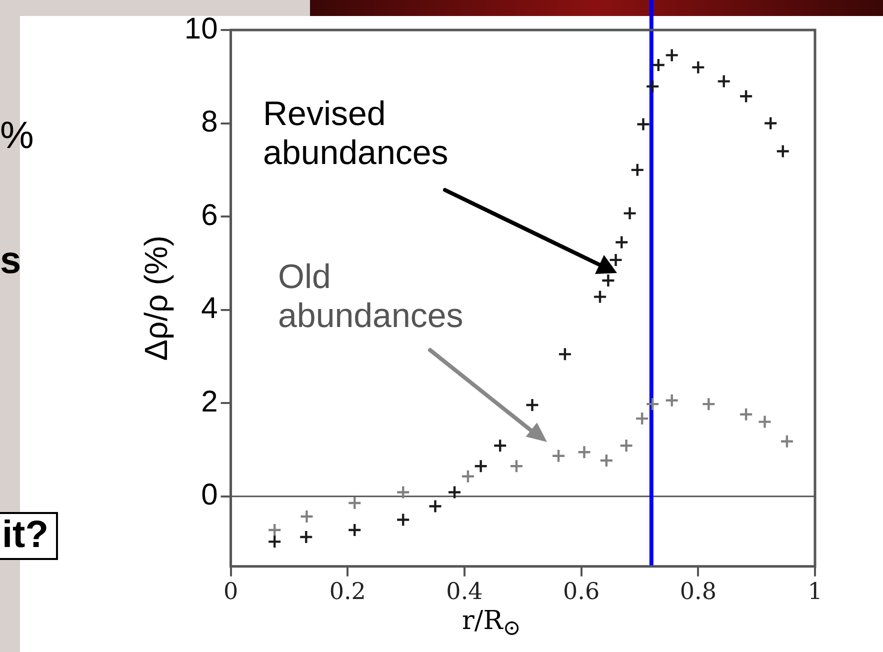  What do you see at coordinates (156, 298) in the screenshot?
I see `y-axis-title: Δρ/ρ (%)` at bounding box center [156, 298].